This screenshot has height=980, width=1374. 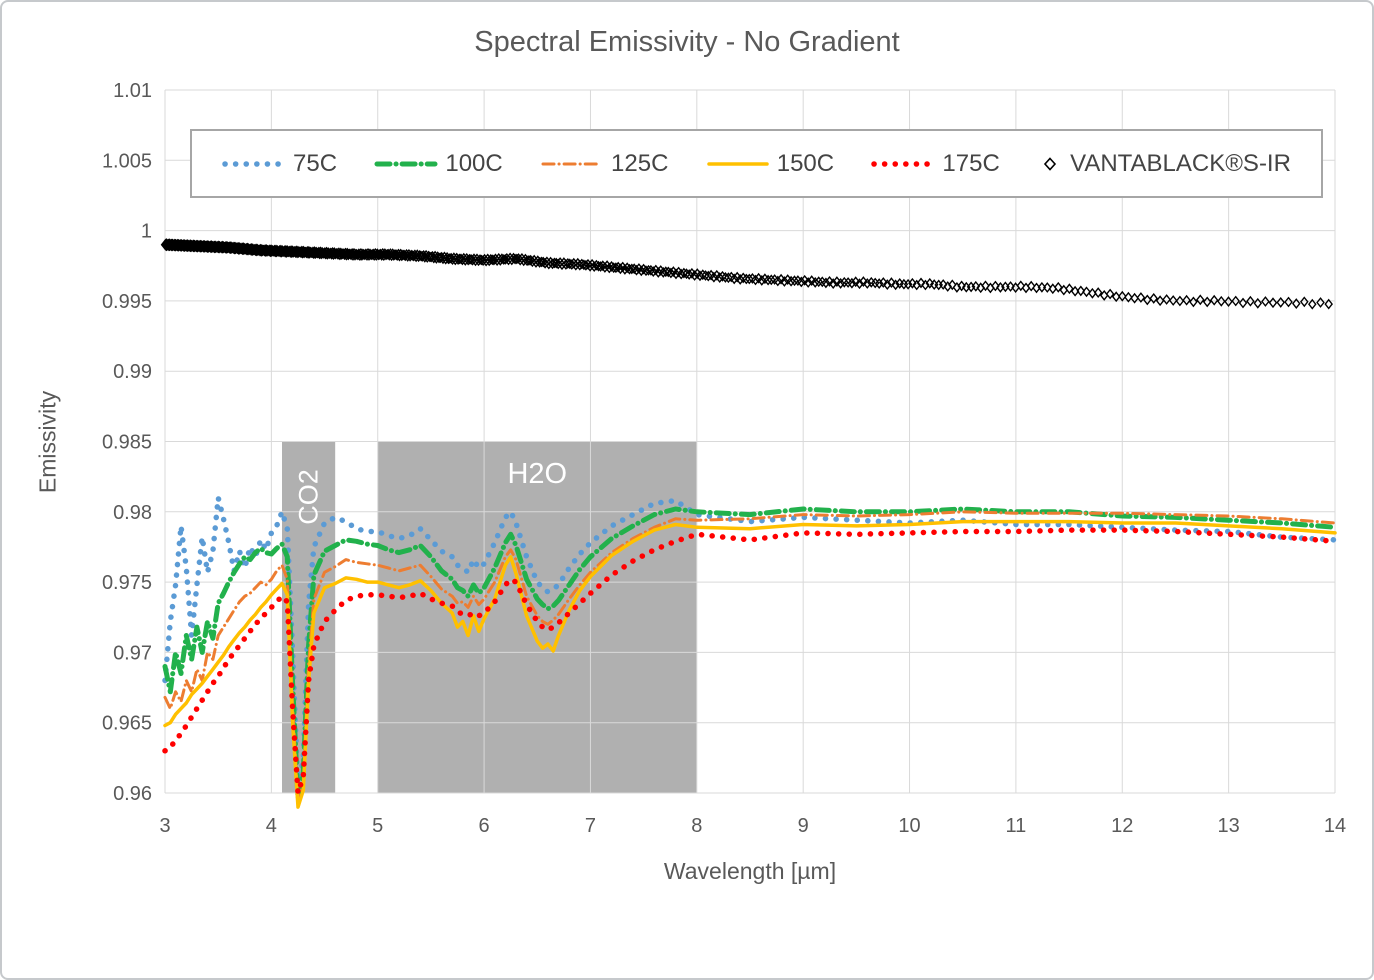 What do you see at coordinates (805, 163) in the screenshot?
I see `legend-label: 150C` at bounding box center [805, 163].